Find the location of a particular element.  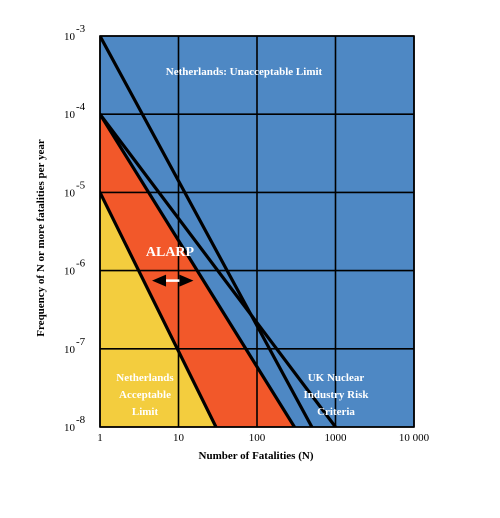

uk-label-line: UK Nuclear is located at coordinates (336, 378).